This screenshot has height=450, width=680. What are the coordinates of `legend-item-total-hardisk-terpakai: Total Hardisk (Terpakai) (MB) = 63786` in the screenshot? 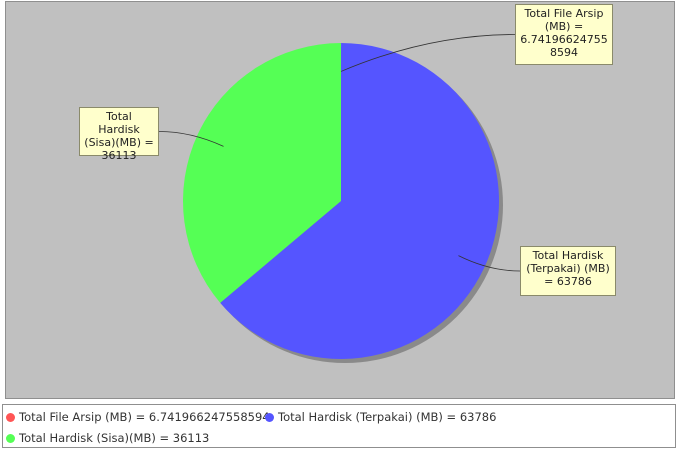 It's located at (380, 417).